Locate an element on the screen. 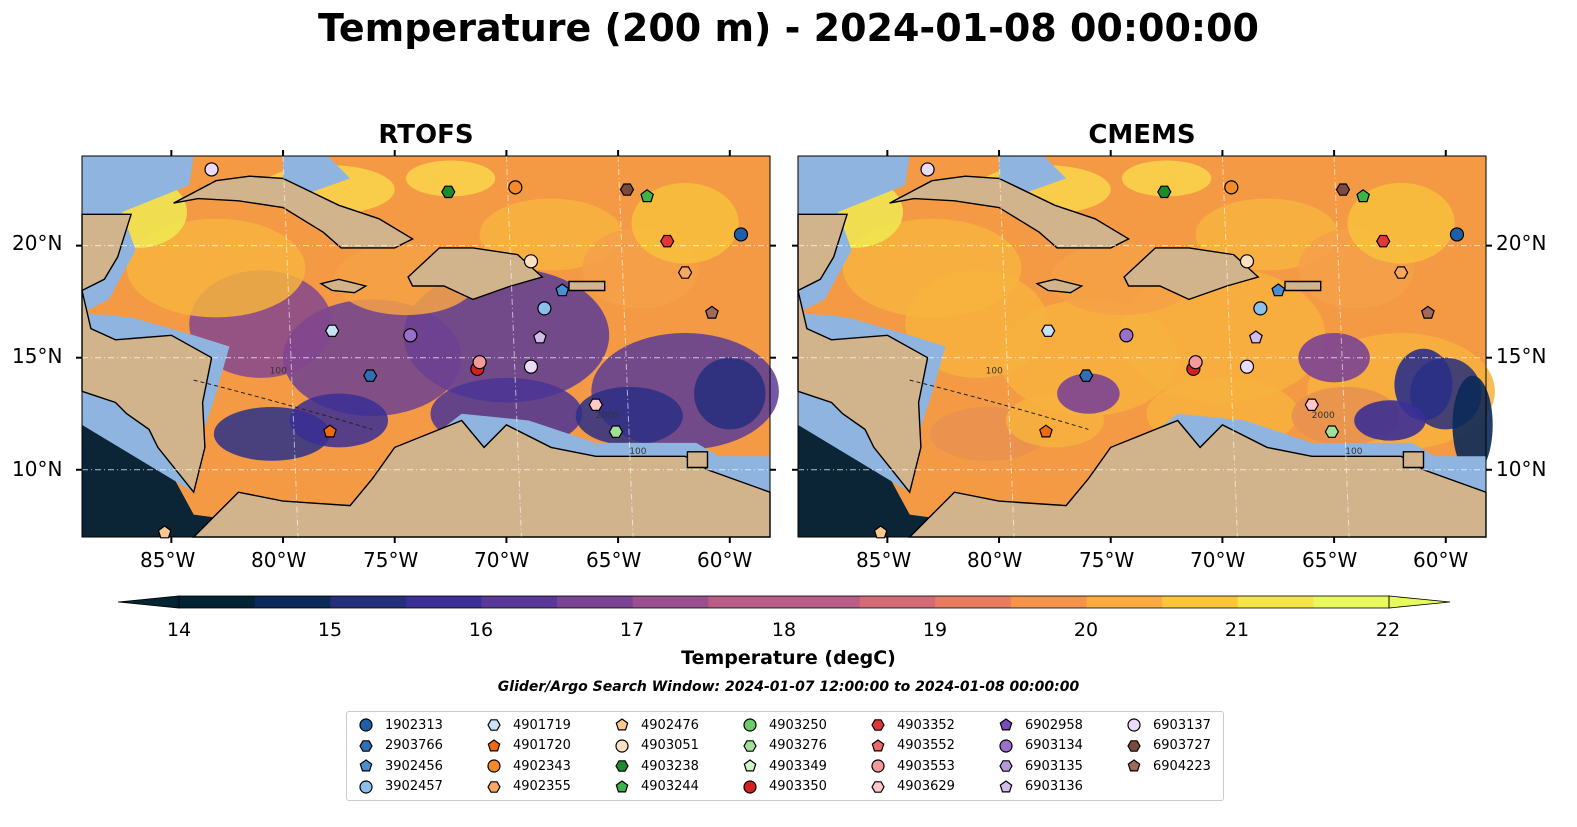 This screenshot has width=1577, height=827. legend-label: 4902476 is located at coordinates (670, 725).